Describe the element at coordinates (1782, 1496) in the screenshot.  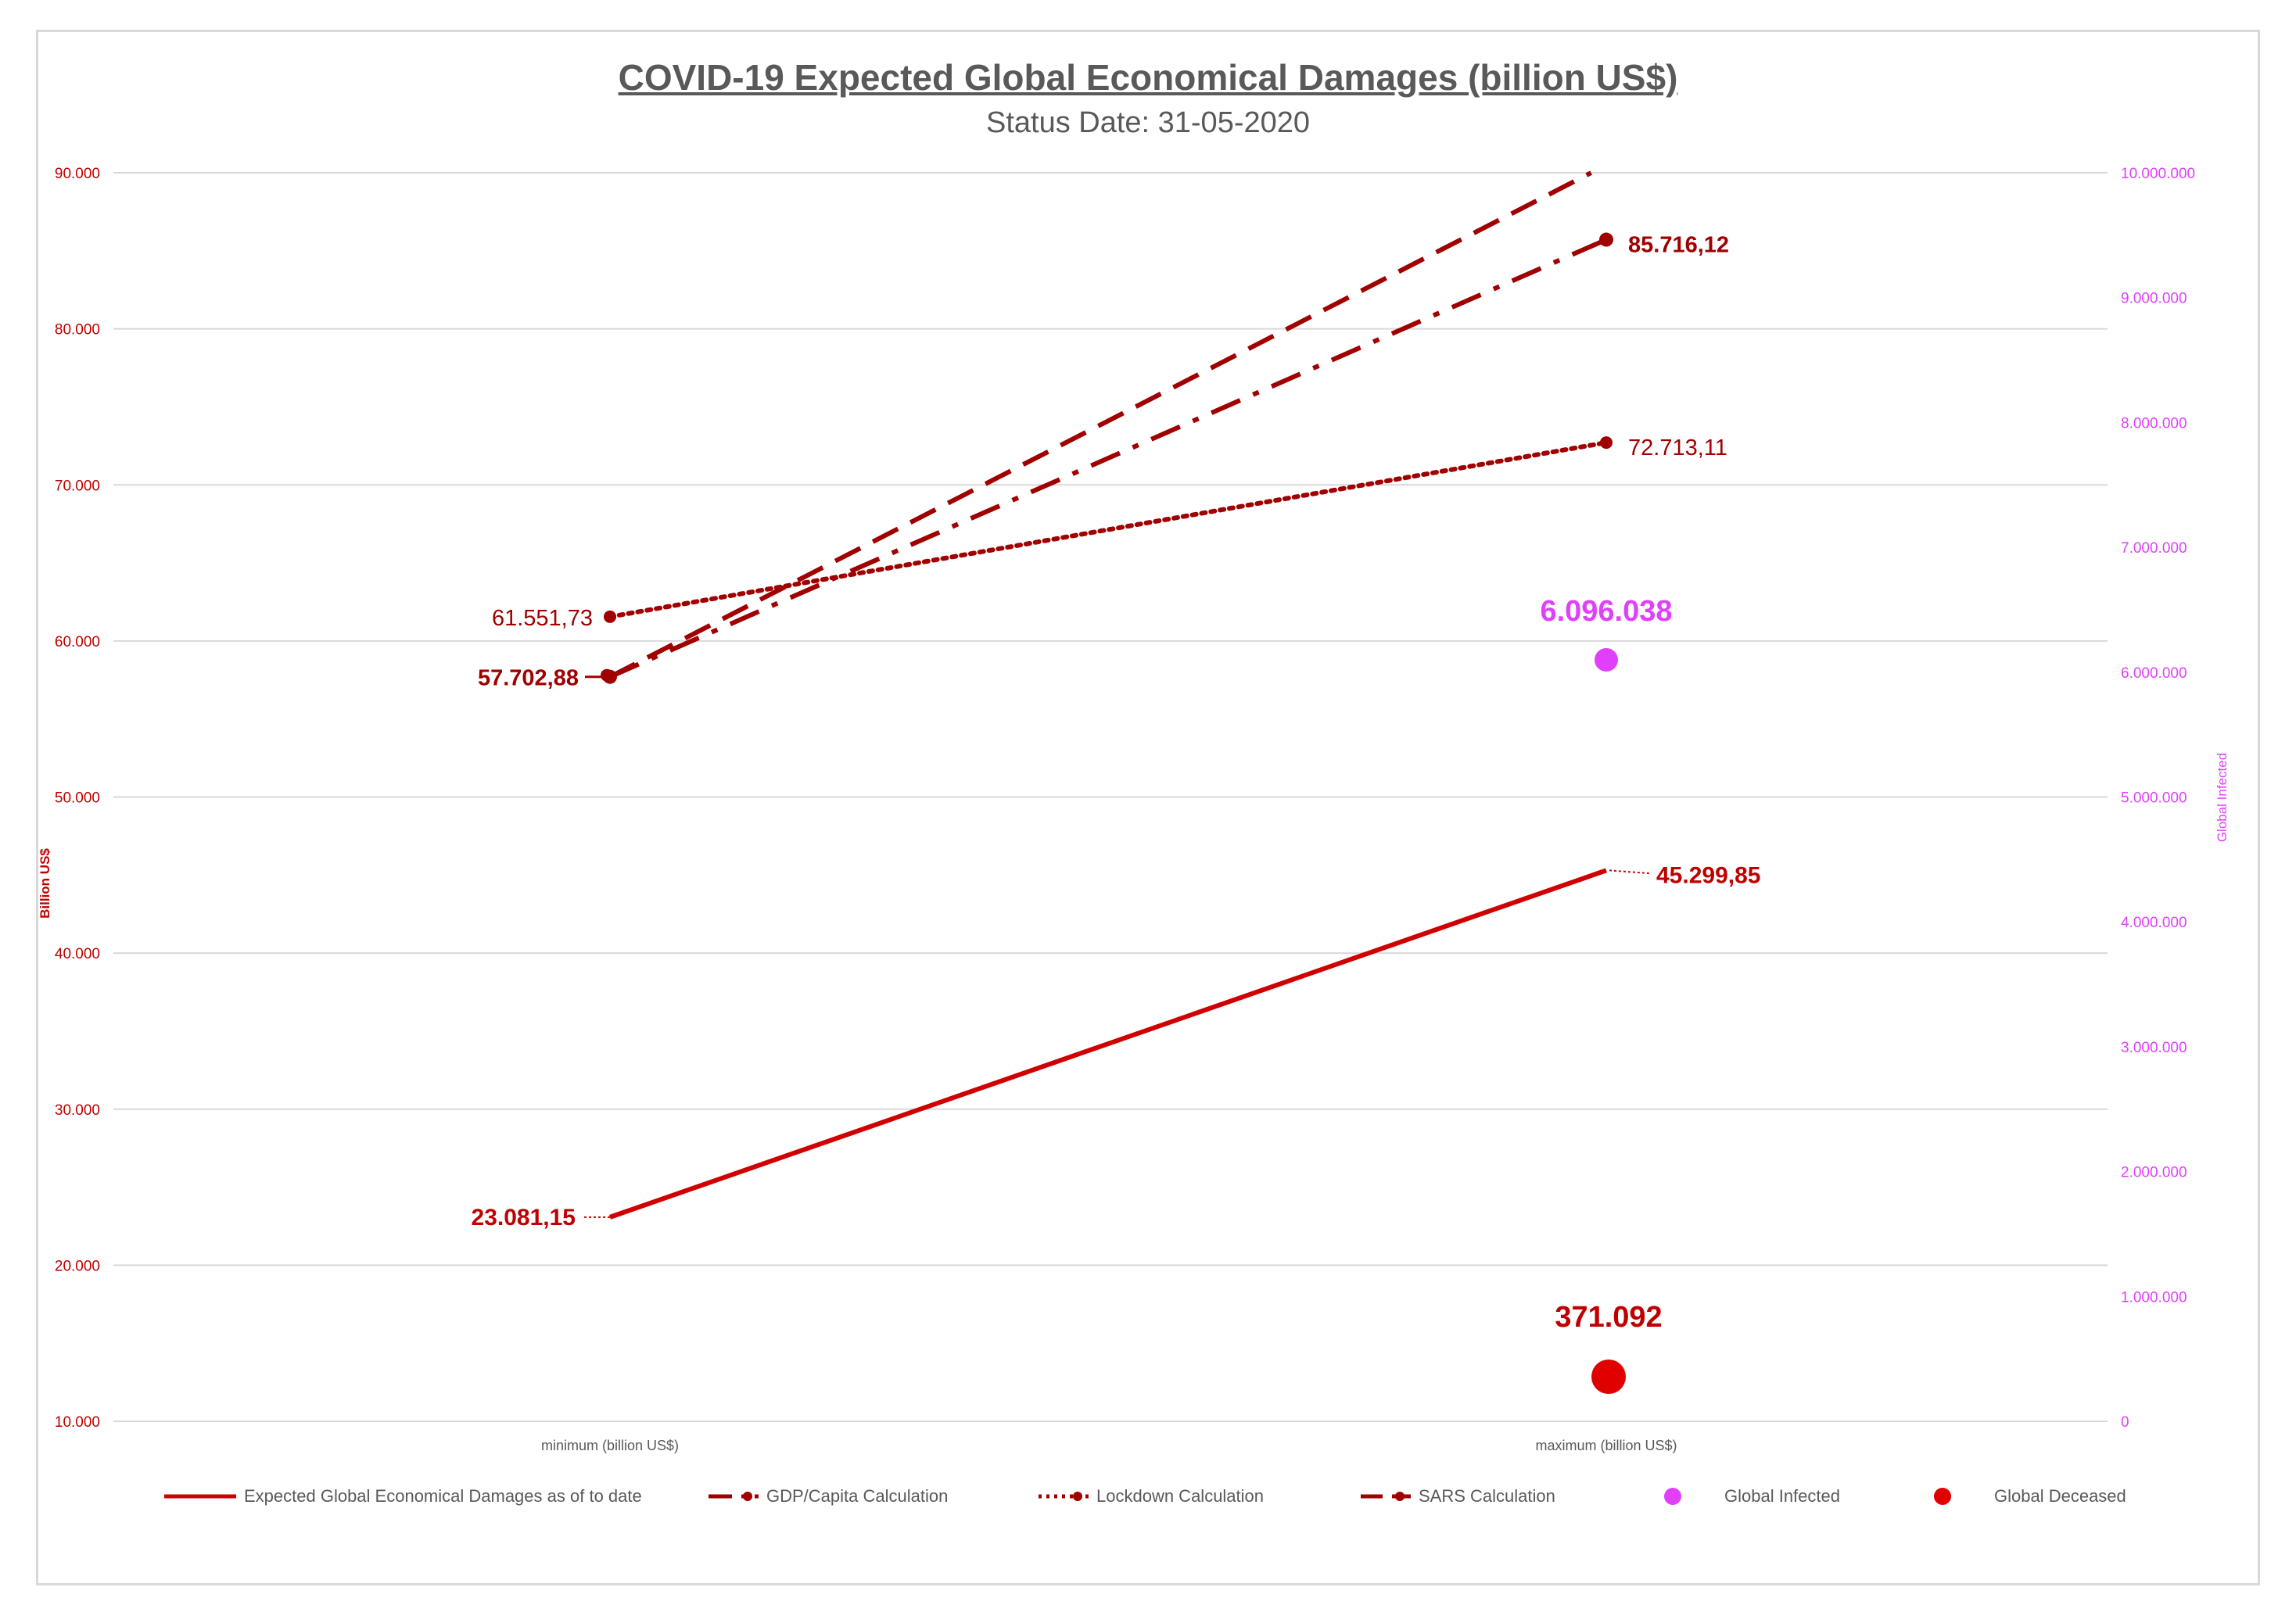
I see `legend-label: Global Infected` at that location.